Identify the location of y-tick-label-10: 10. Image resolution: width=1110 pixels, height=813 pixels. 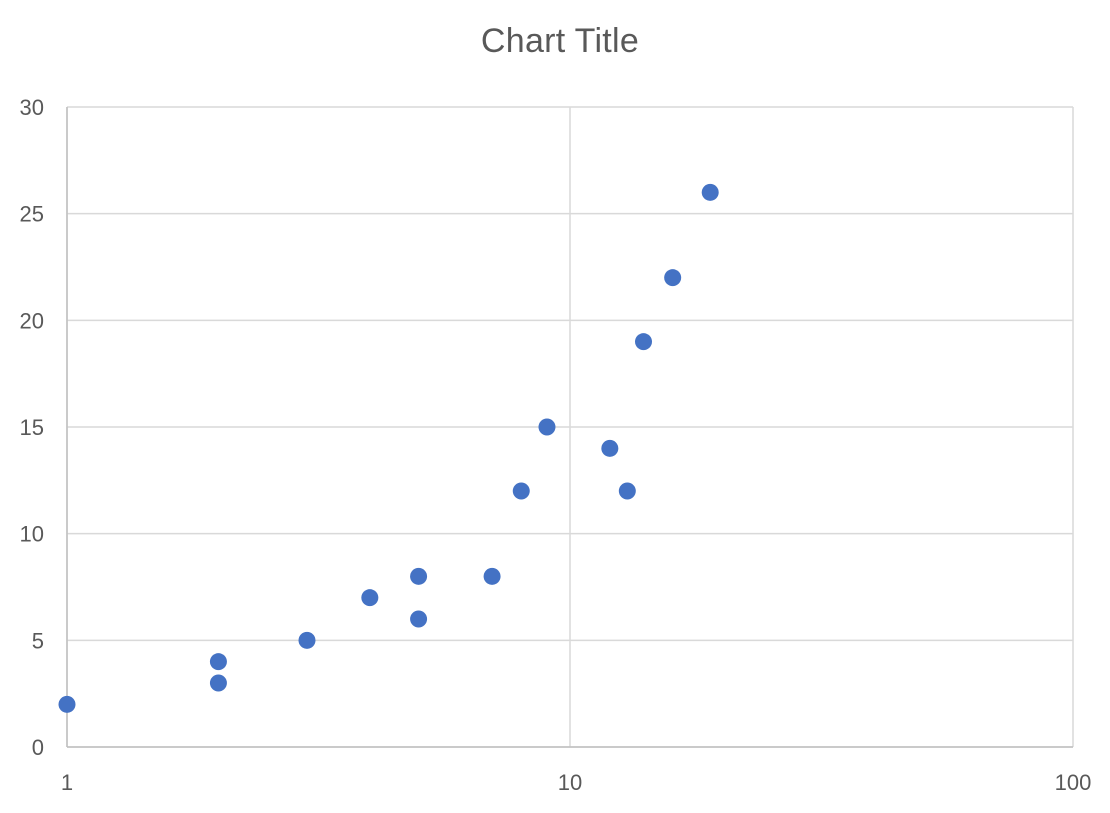
(32, 534).